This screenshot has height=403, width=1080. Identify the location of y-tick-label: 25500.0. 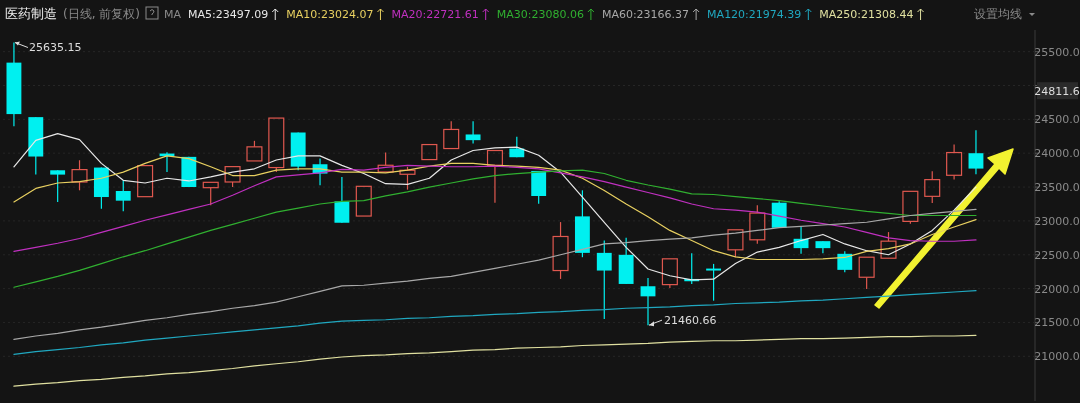
(1057, 52).